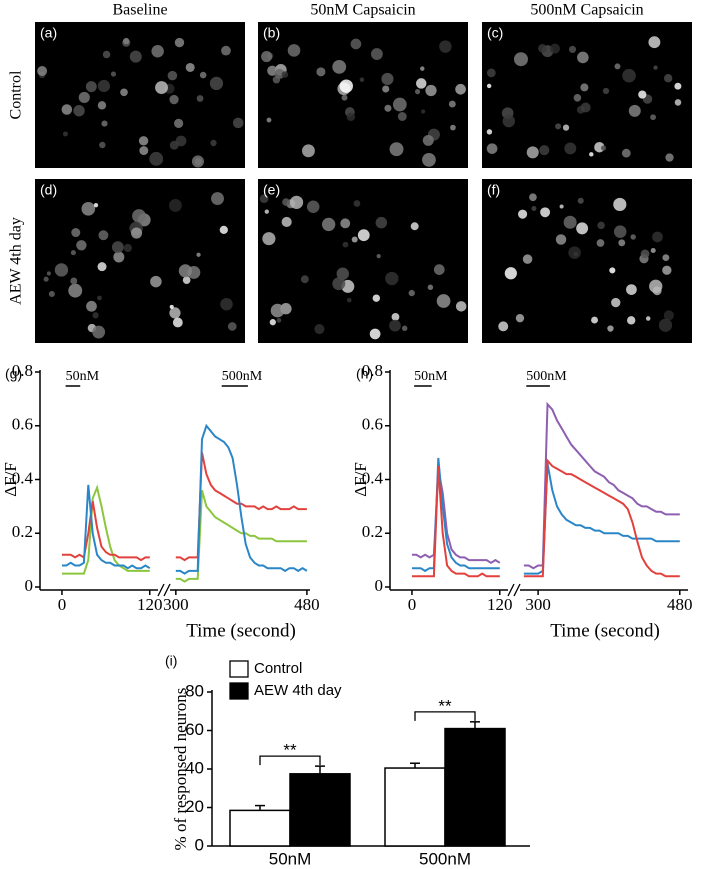 The image size is (705, 869). Describe the element at coordinates (271, 190) in the screenshot. I see `panel-label: (e)` at that location.